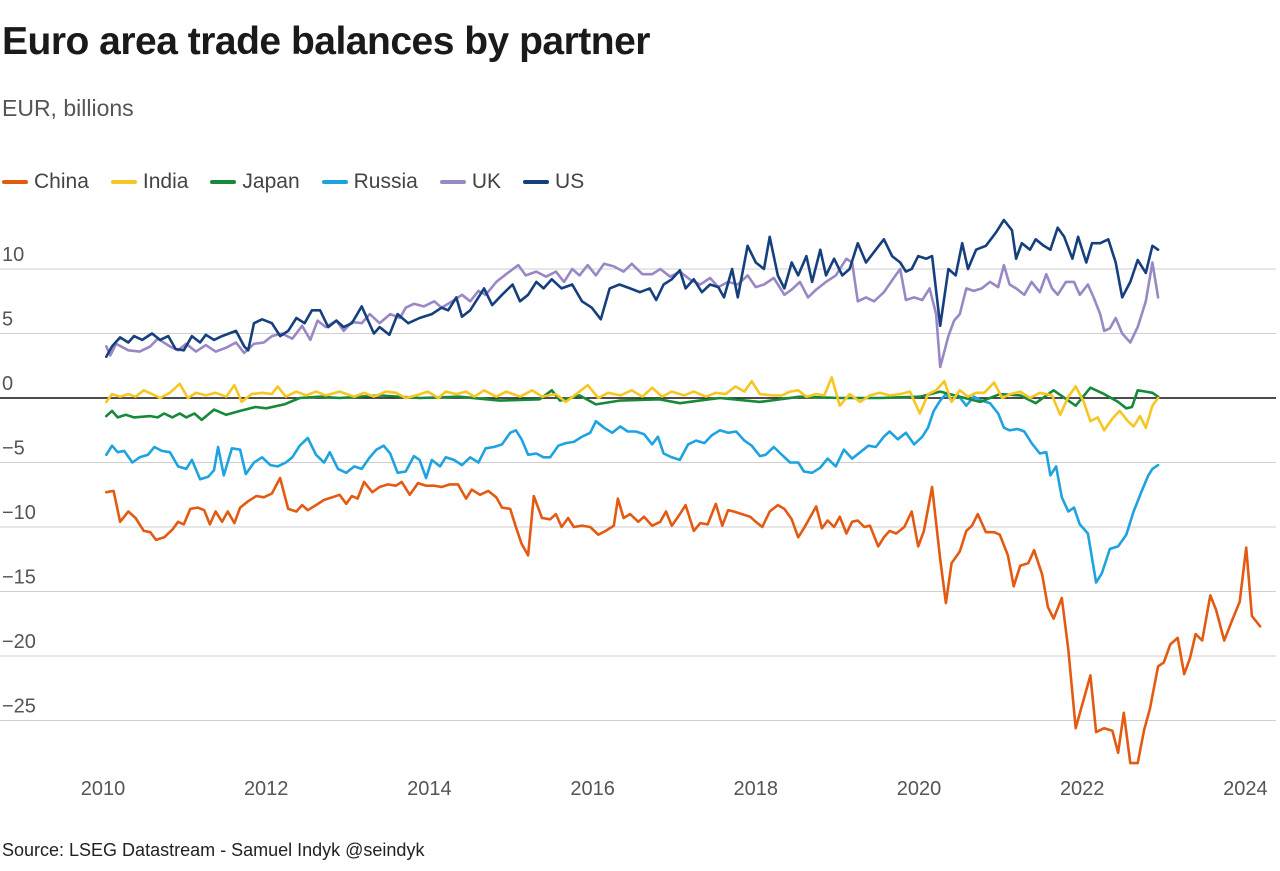  I want to click on y-tick-label: −20, so click(19, 642).